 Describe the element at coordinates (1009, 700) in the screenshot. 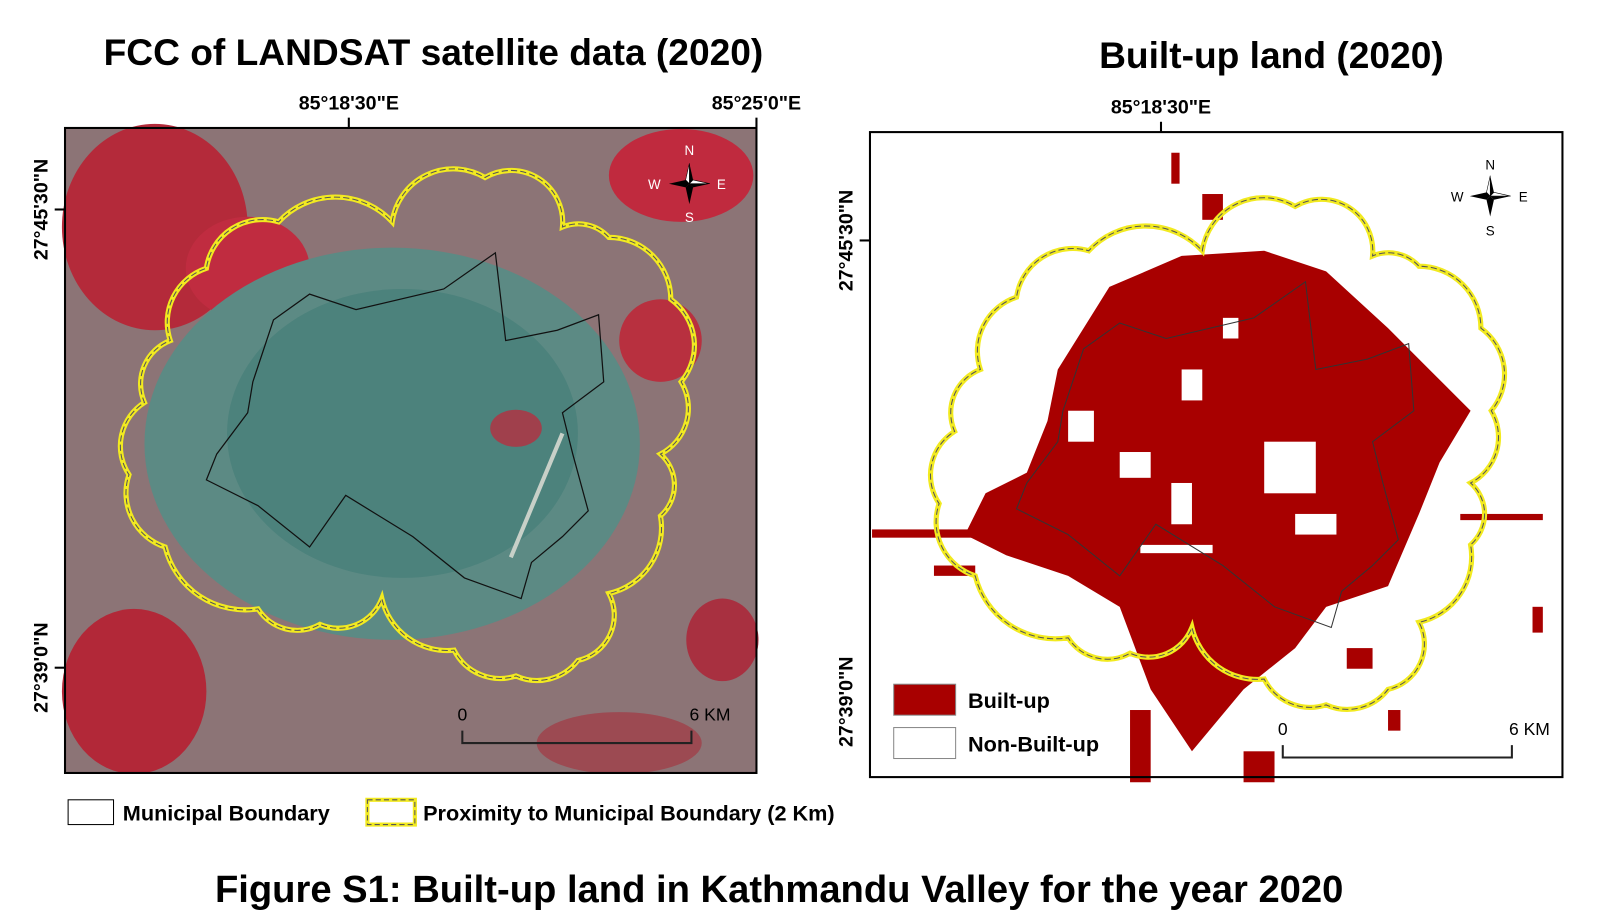

I see `legend-label: Built-up` at that location.